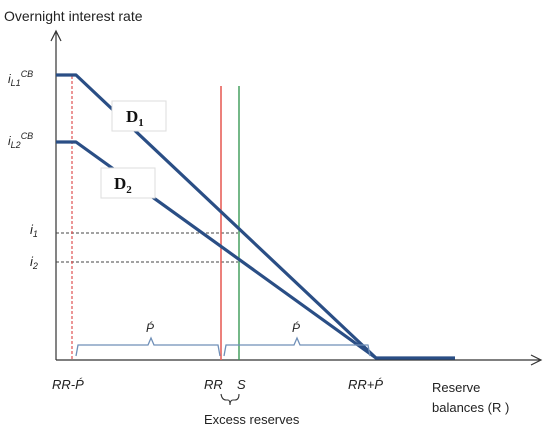 The height and width of the screenshot is (431, 543). Describe the element at coordinates (297, 346) in the screenshot. I see `right-brace` at that location.